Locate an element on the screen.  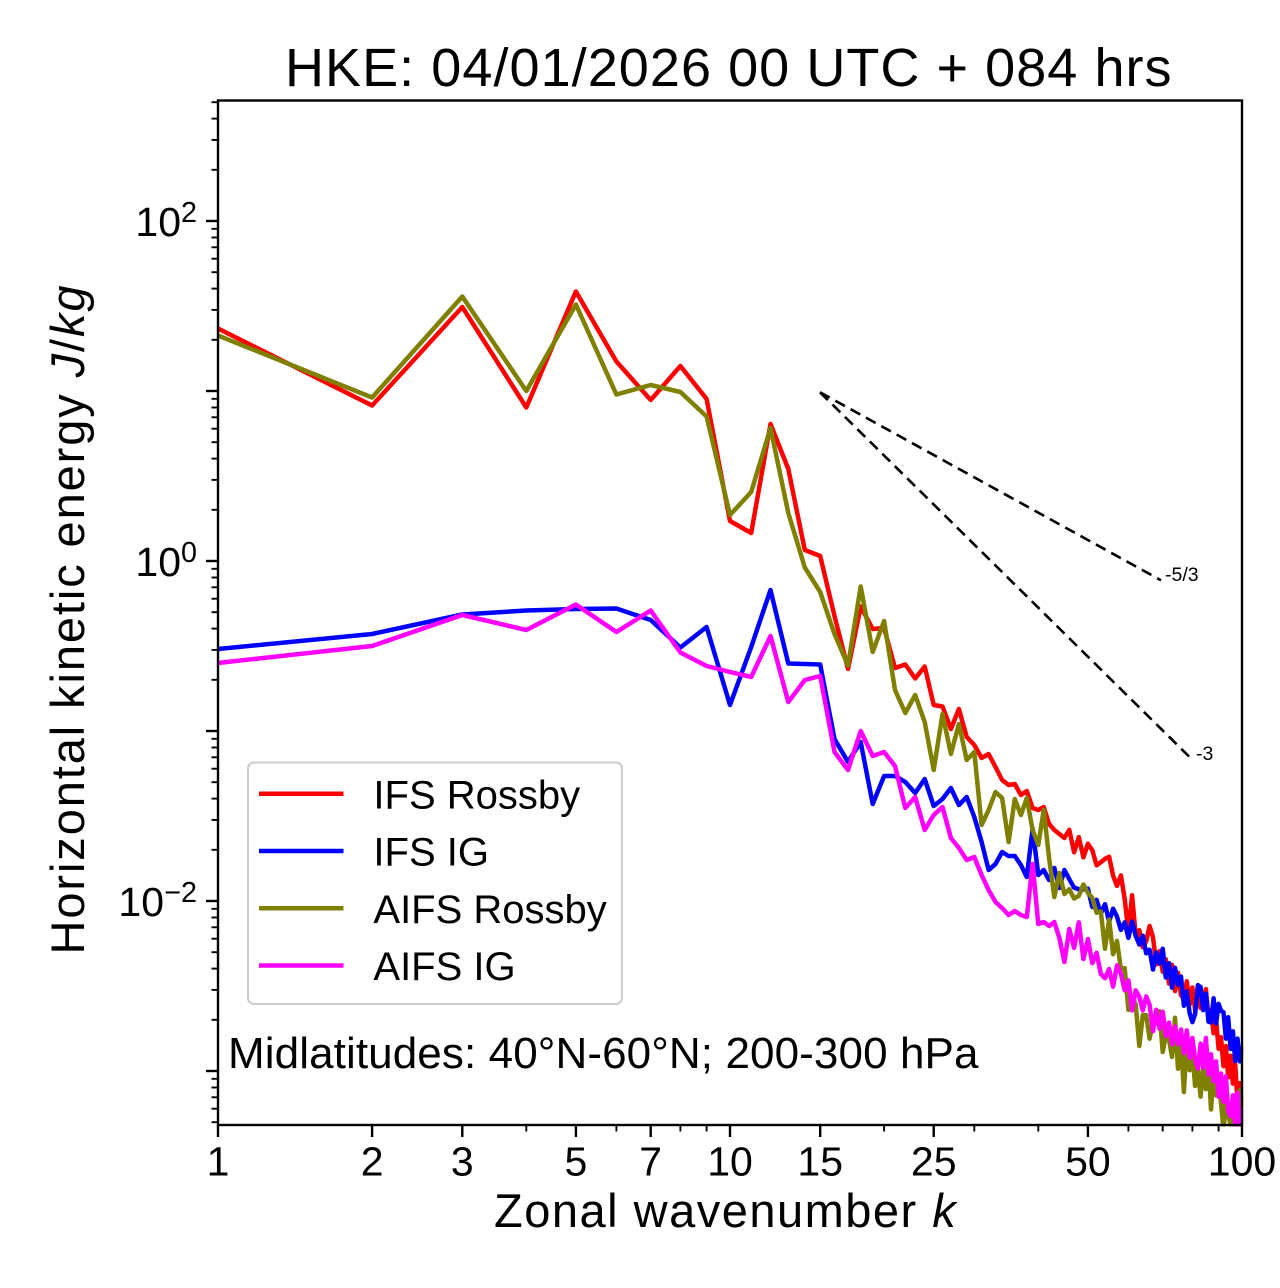
svg-text: 100 is located at coordinates (1242, 1162).